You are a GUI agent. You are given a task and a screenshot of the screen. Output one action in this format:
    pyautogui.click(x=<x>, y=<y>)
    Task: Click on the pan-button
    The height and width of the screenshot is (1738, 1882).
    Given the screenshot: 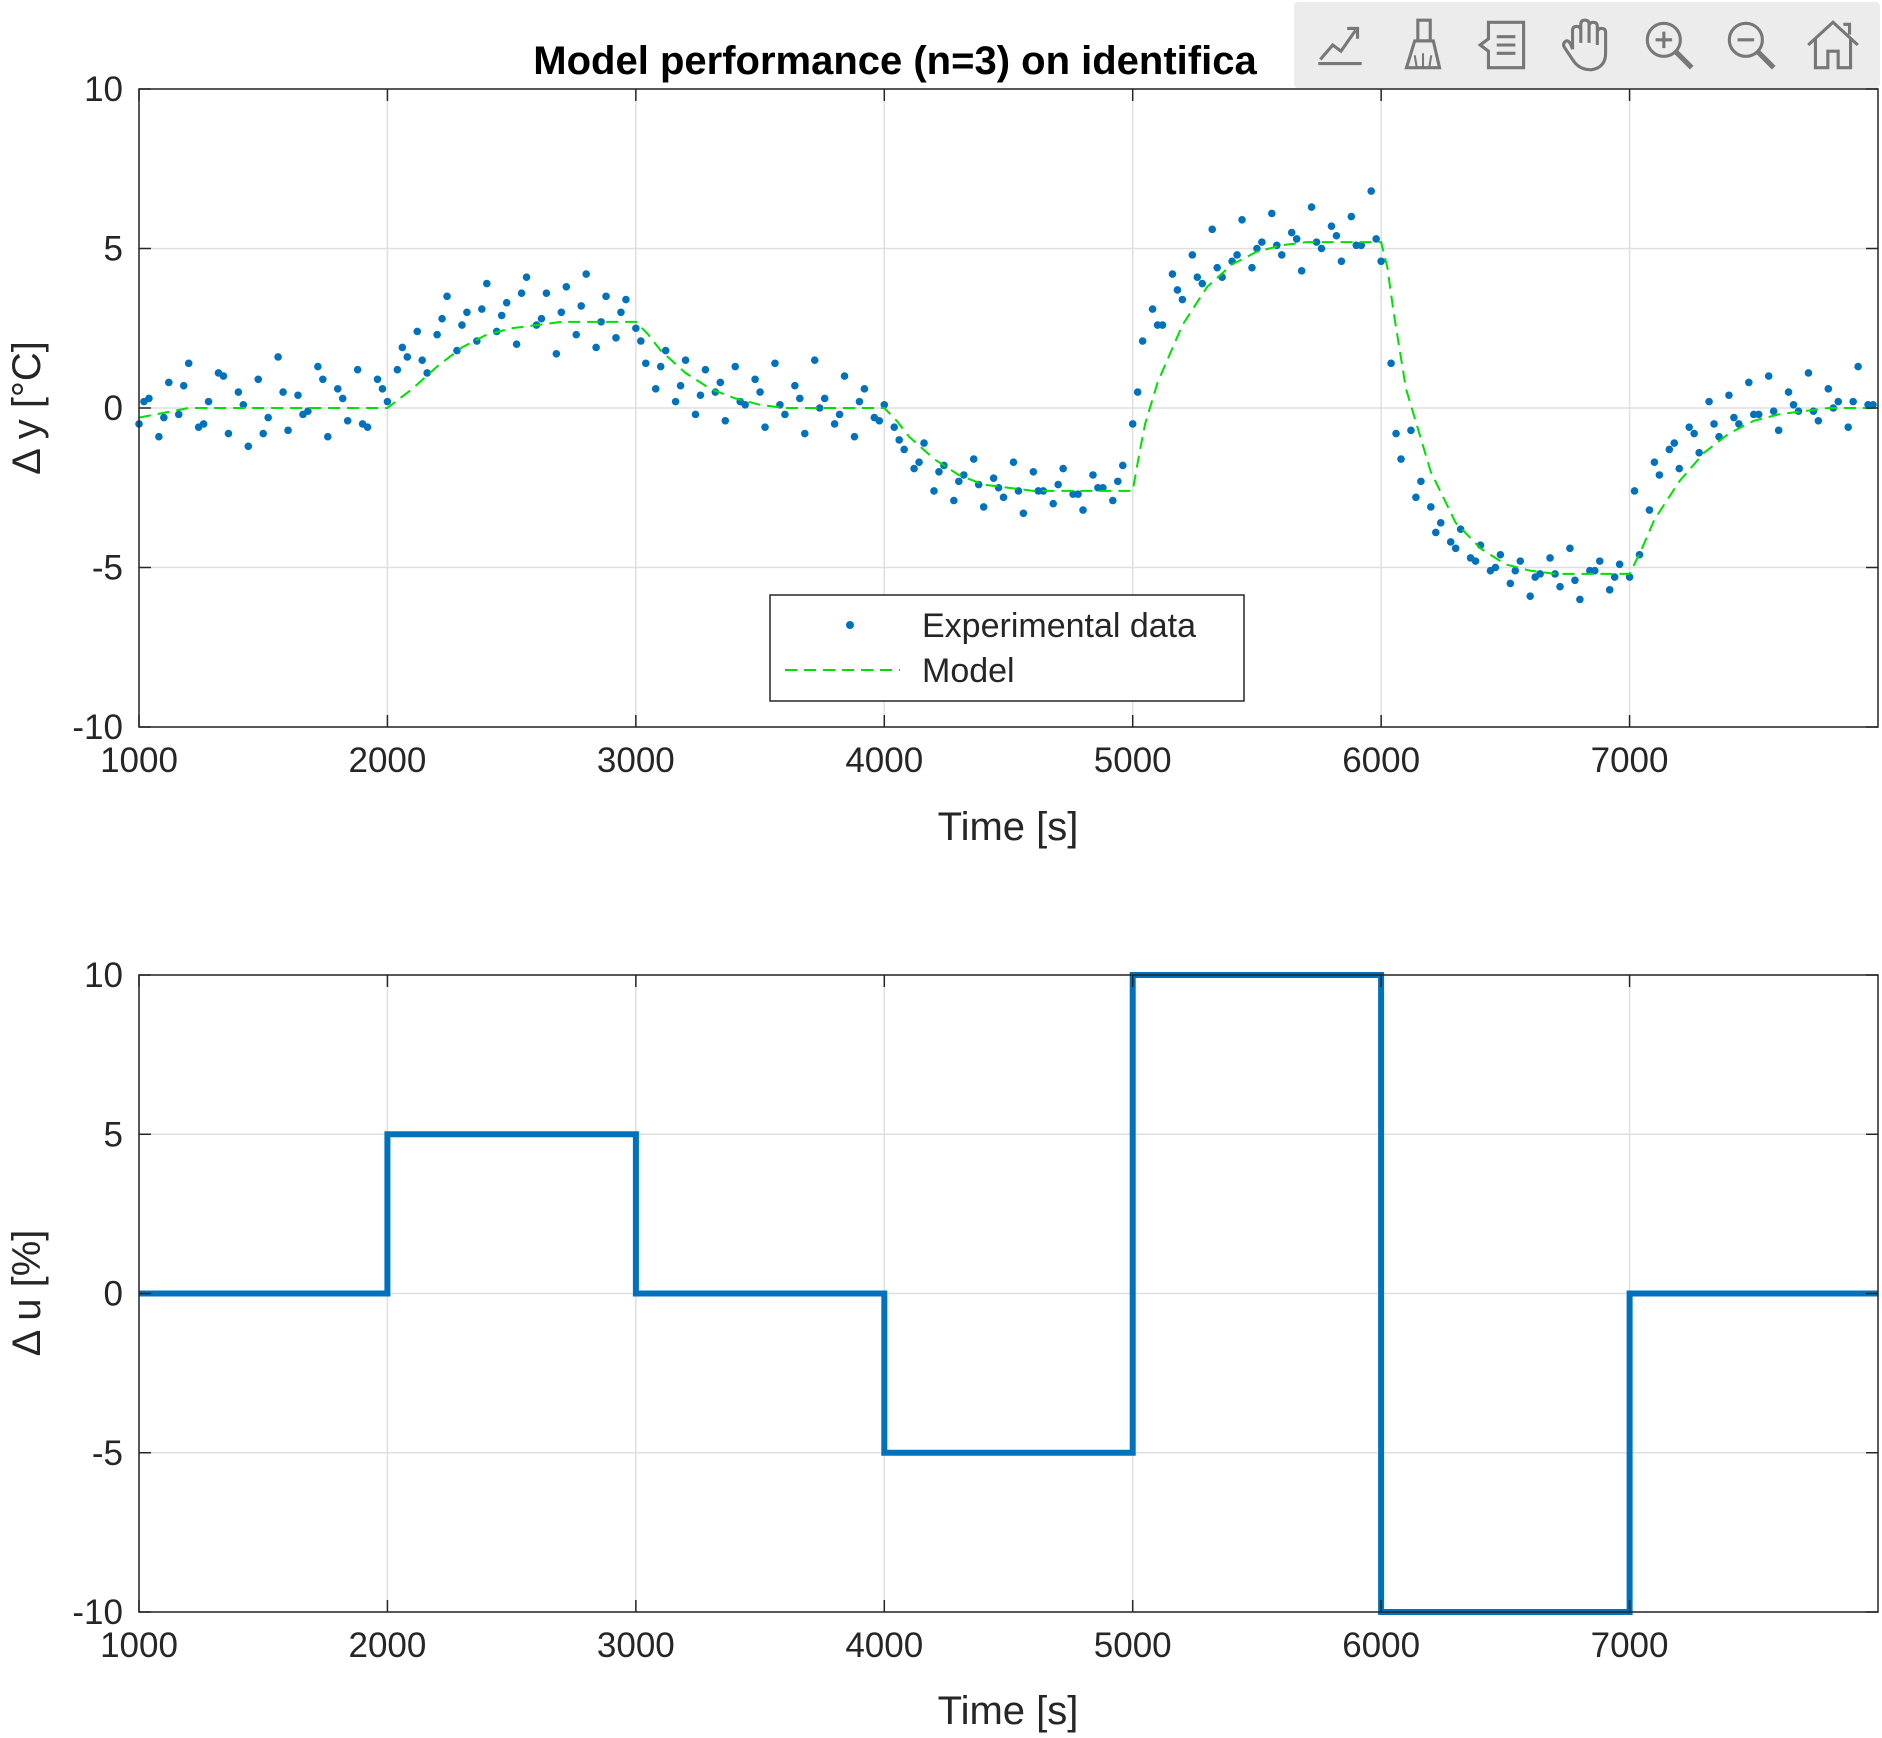 What is the action you would take?
    pyautogui.click(x=1587, y=45)
    